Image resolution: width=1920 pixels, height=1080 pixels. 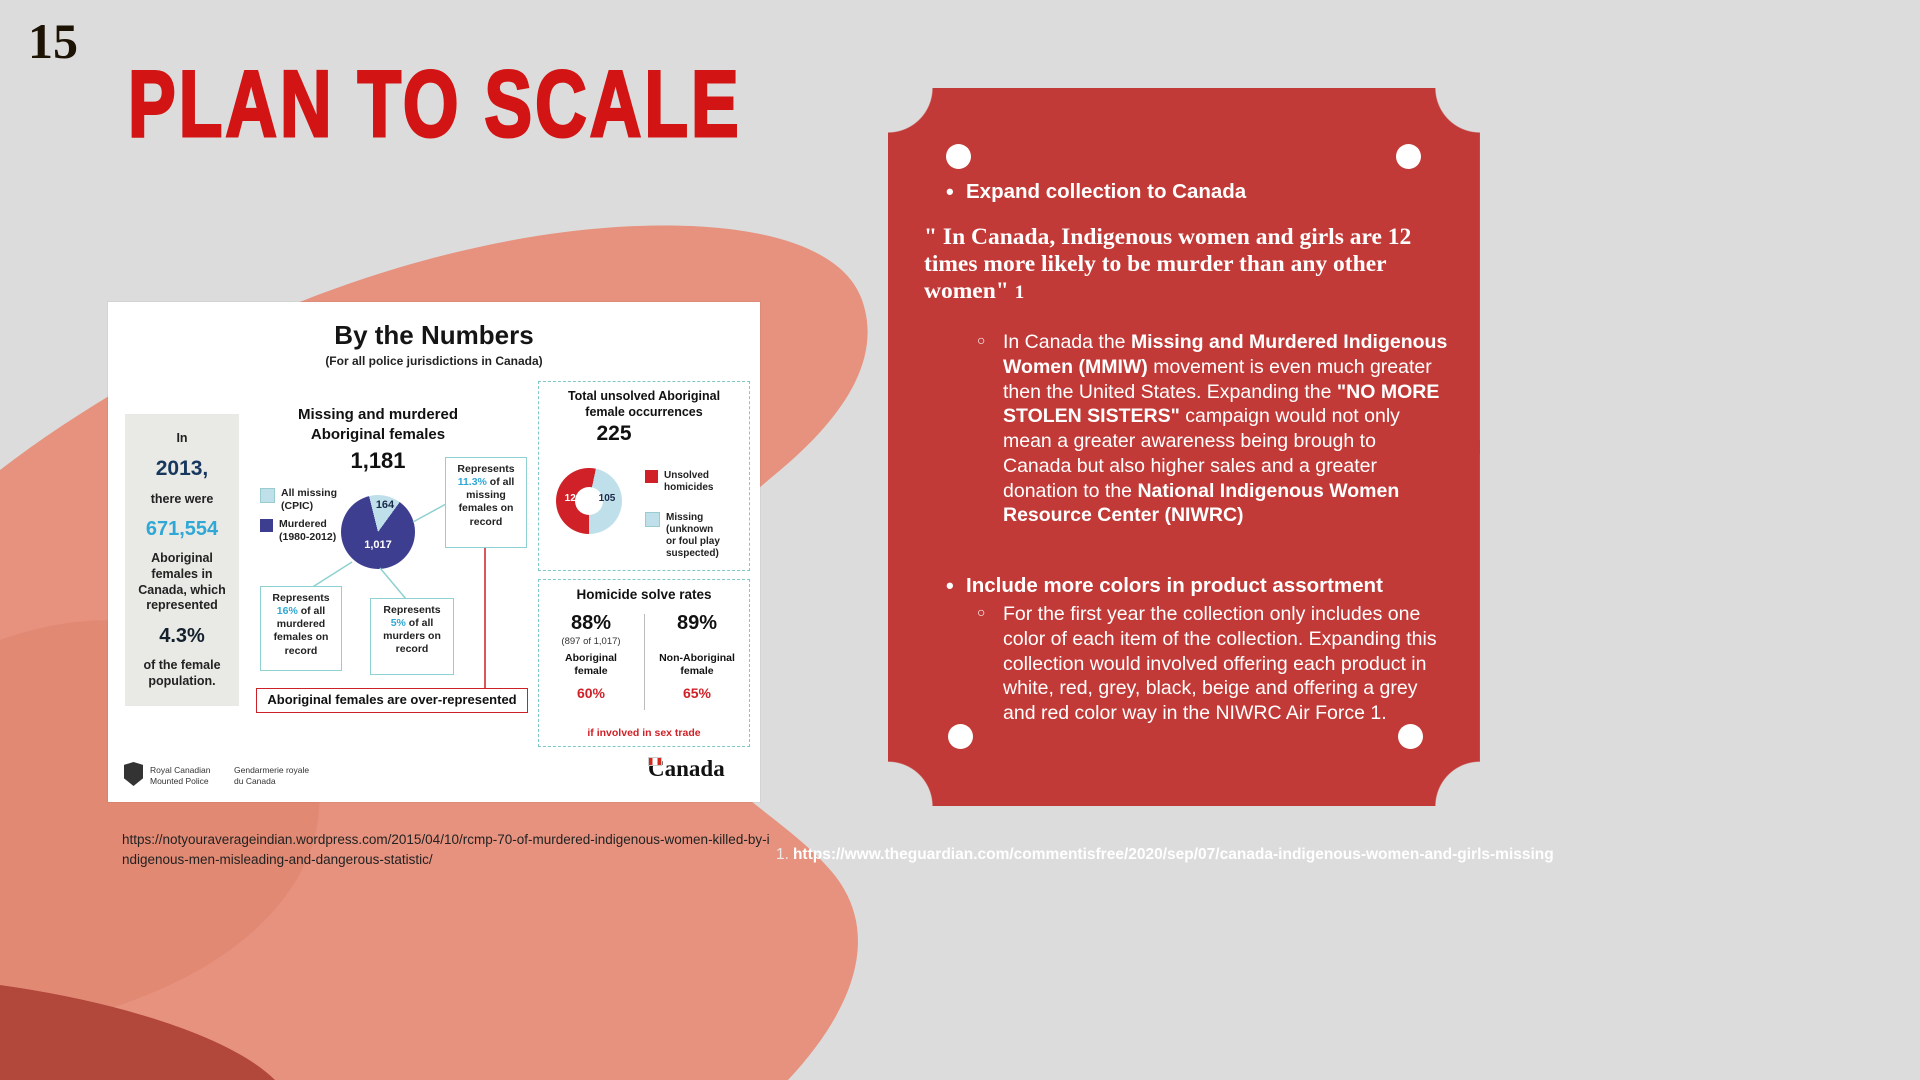 I want to click on solve-rates-title: Homicide solve rates, so click(x=644, y=594).